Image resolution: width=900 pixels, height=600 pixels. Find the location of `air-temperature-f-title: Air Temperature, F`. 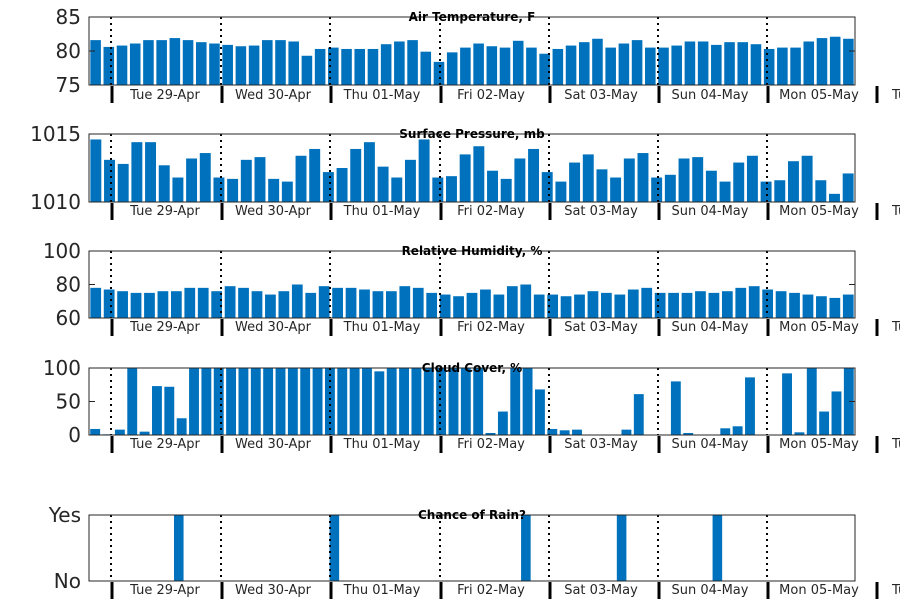

air-temperature-f-title: Air Temperature, F is located at coordinates (472, 17).